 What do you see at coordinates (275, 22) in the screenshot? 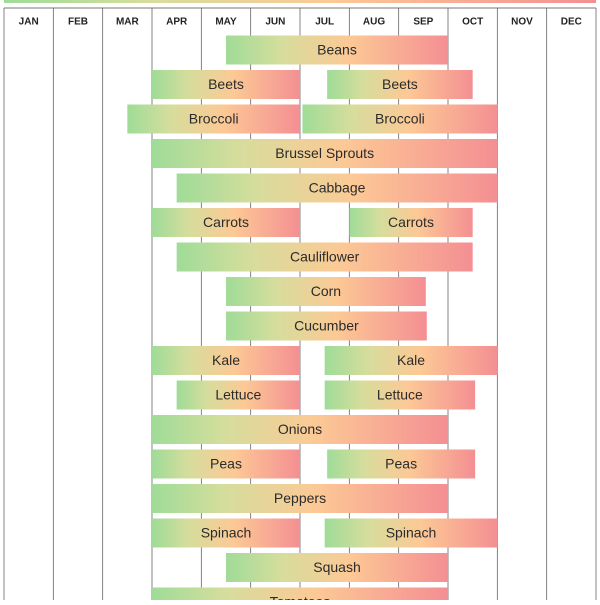
I see `month-label: JUN` at bounding box center [275, 22].